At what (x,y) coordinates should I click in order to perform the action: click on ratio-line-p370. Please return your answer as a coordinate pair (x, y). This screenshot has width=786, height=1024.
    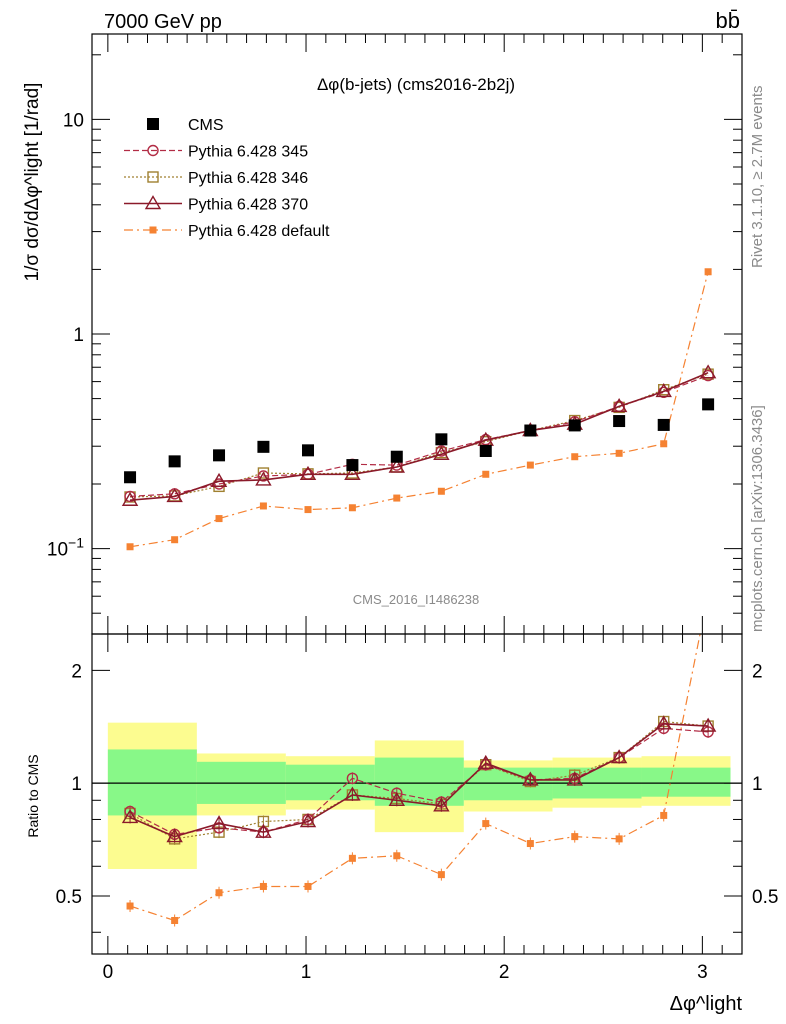
    Looking at the image, I should click on (419, 780).